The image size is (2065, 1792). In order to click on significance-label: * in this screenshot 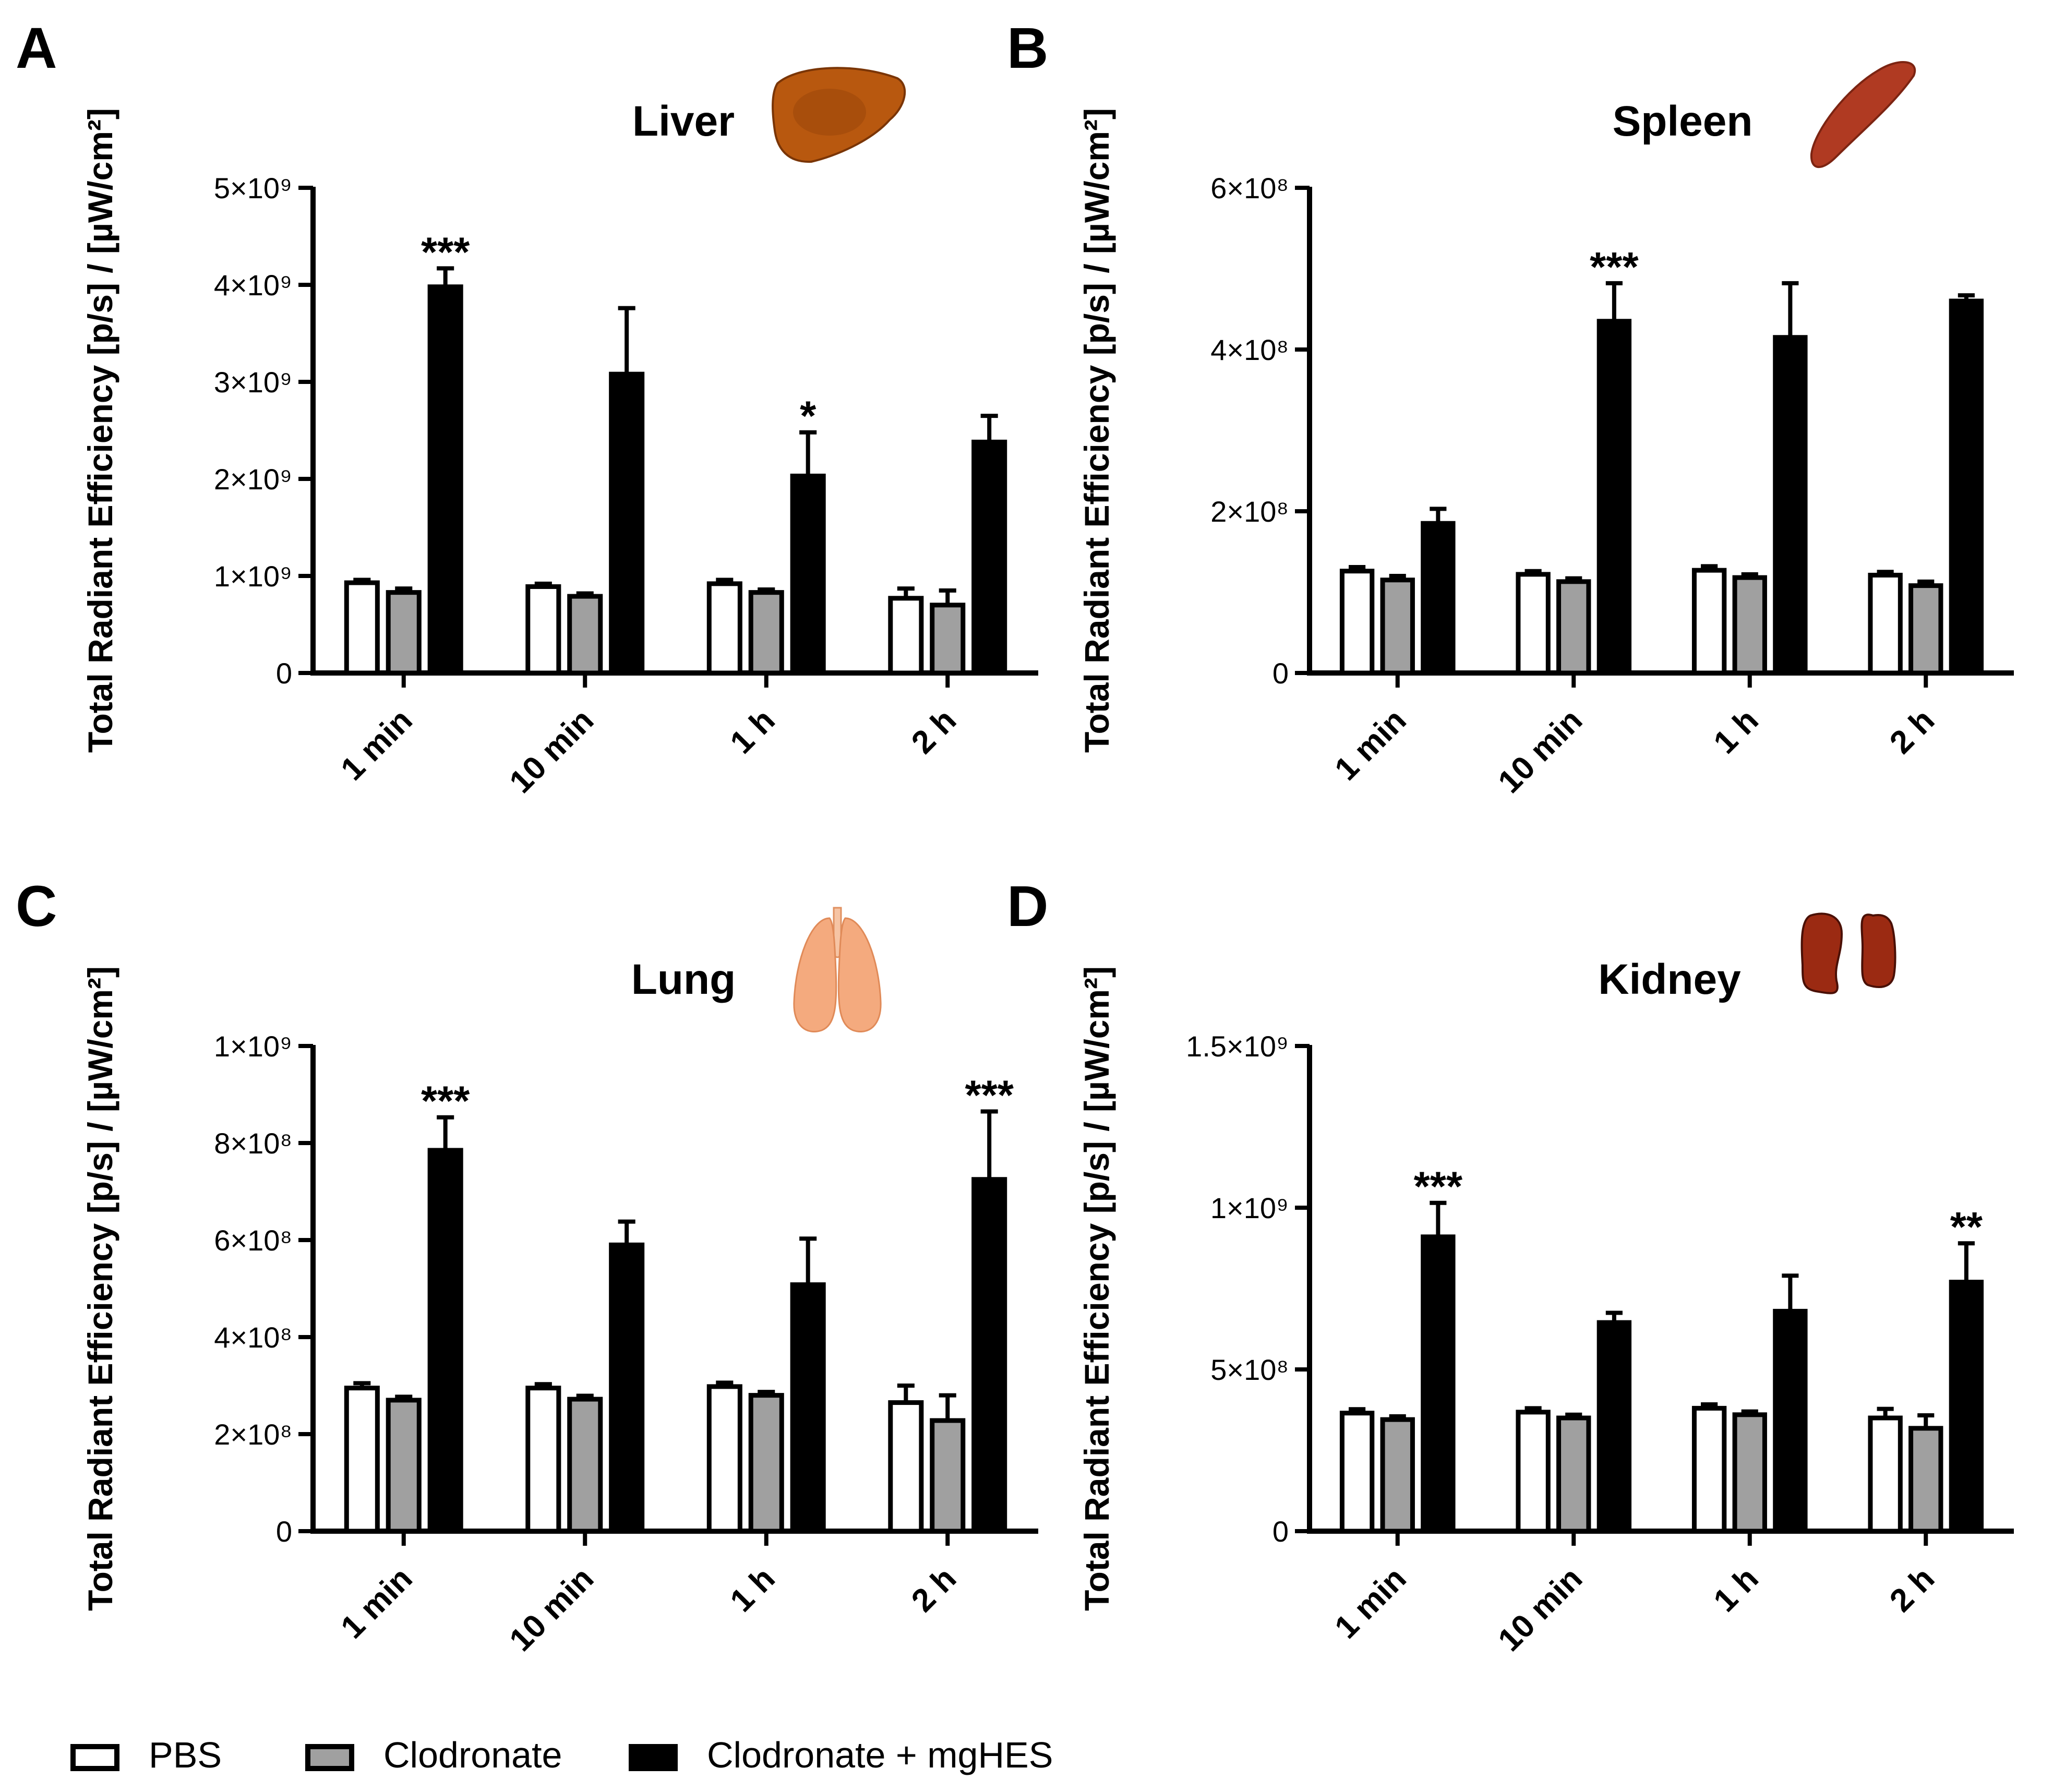, I will do `click(808, 416)`.